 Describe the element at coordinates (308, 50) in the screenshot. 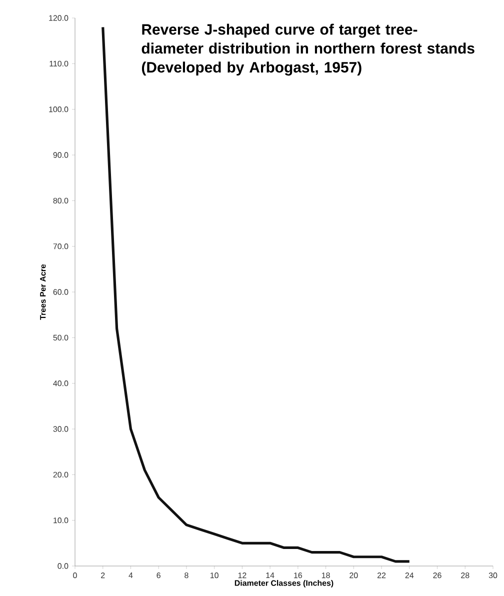

I see `text: Reverse J-shaped curve of target tree-diameter distribution in northern forest stands (Developed by Arbogast, 1957)` at that location.